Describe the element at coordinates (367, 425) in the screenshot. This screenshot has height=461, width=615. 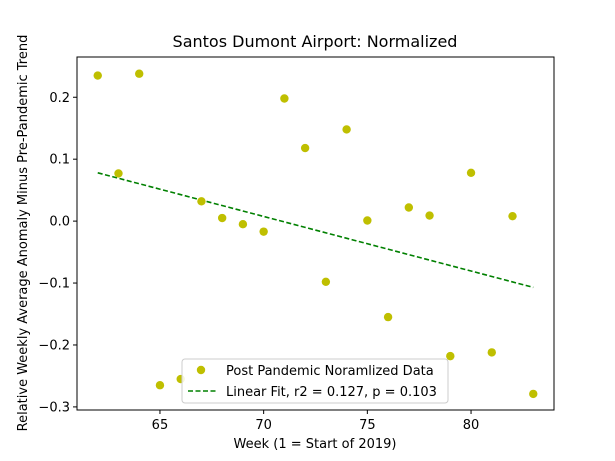
I see `x-tick-label-2: 75` at that location.